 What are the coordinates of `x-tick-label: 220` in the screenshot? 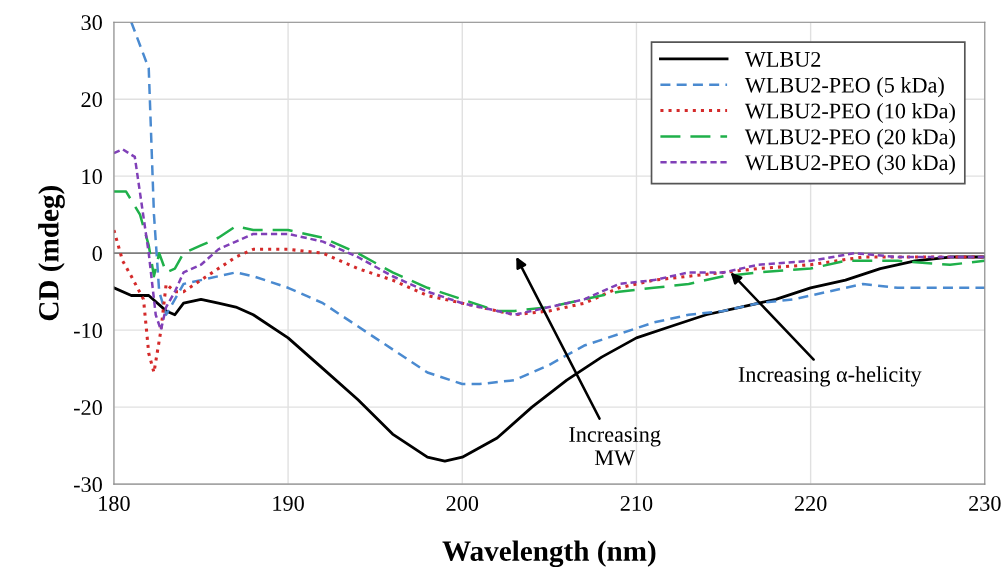 It's located at (810, 503).